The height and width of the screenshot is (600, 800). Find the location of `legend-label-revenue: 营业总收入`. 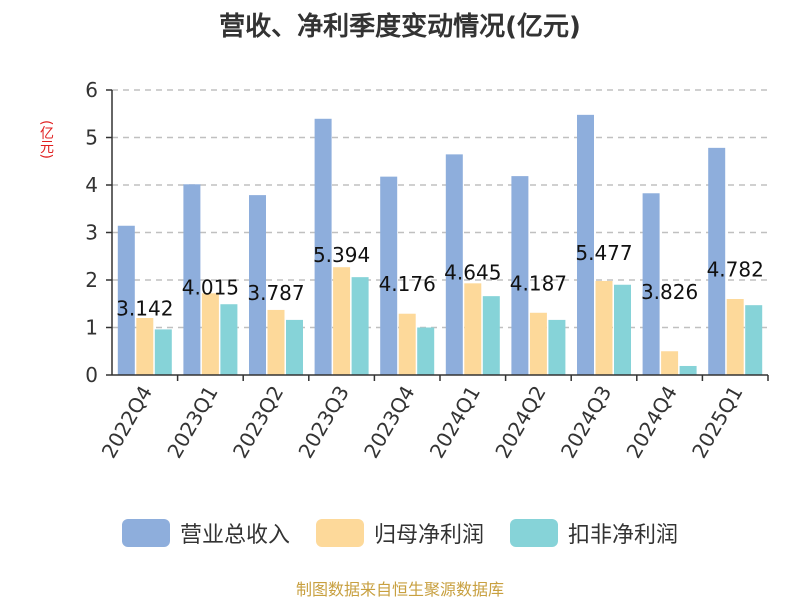

legend-label-revenue: 营业总收入 is located at coordinates (234, 535).